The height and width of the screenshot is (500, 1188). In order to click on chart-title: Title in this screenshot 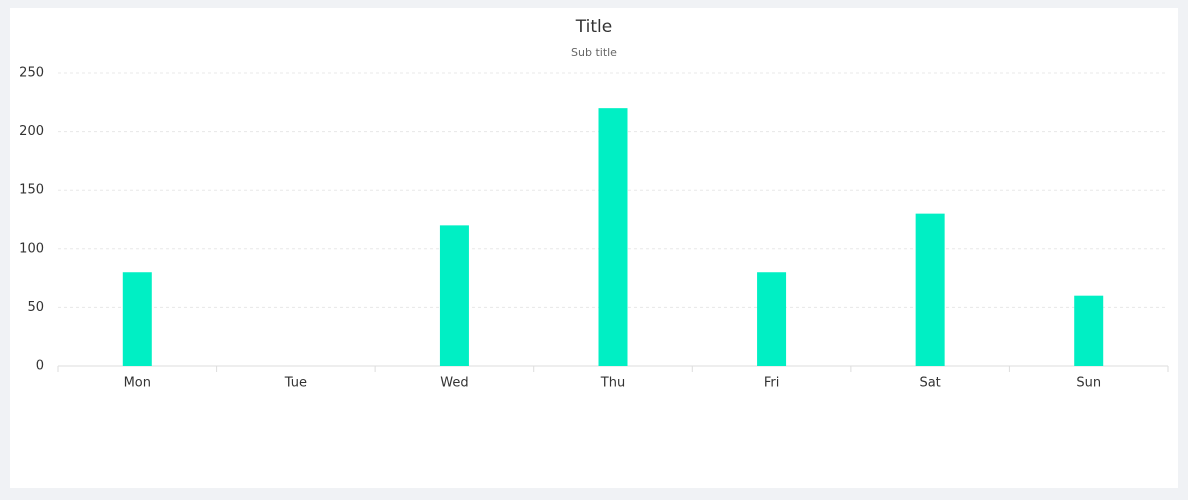, I will do `click(593, 27)`.